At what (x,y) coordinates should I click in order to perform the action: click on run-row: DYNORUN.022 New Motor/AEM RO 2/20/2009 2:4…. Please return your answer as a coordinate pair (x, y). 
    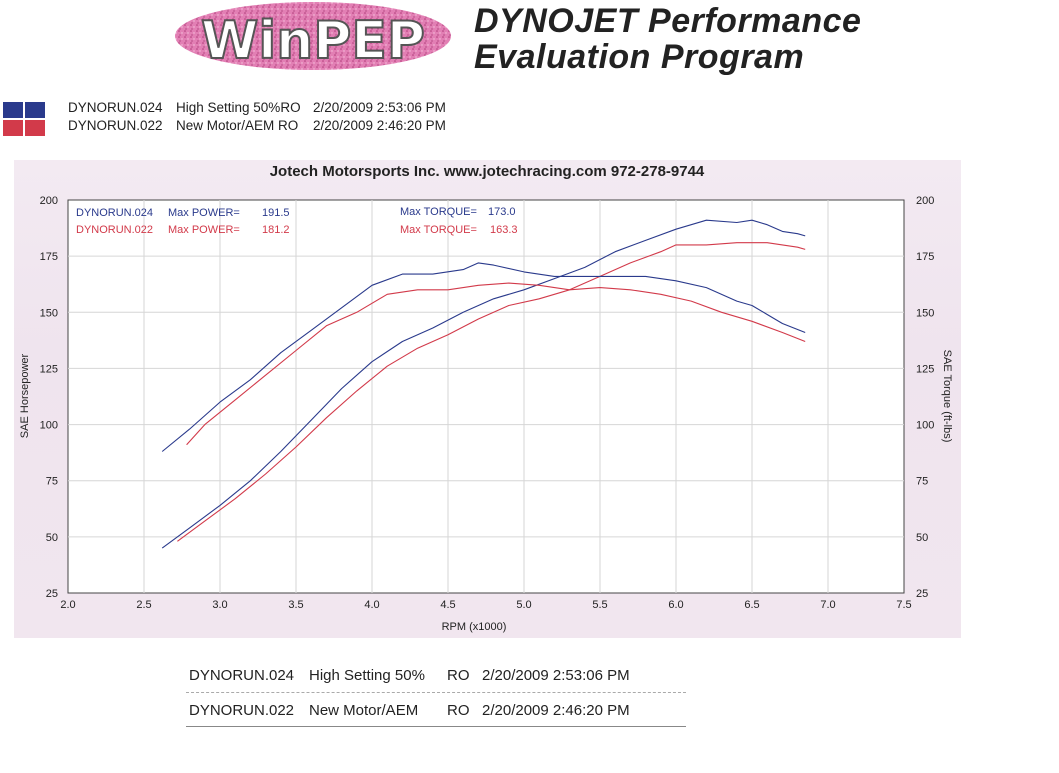
    Looking at the image, I should click on (257, 125).